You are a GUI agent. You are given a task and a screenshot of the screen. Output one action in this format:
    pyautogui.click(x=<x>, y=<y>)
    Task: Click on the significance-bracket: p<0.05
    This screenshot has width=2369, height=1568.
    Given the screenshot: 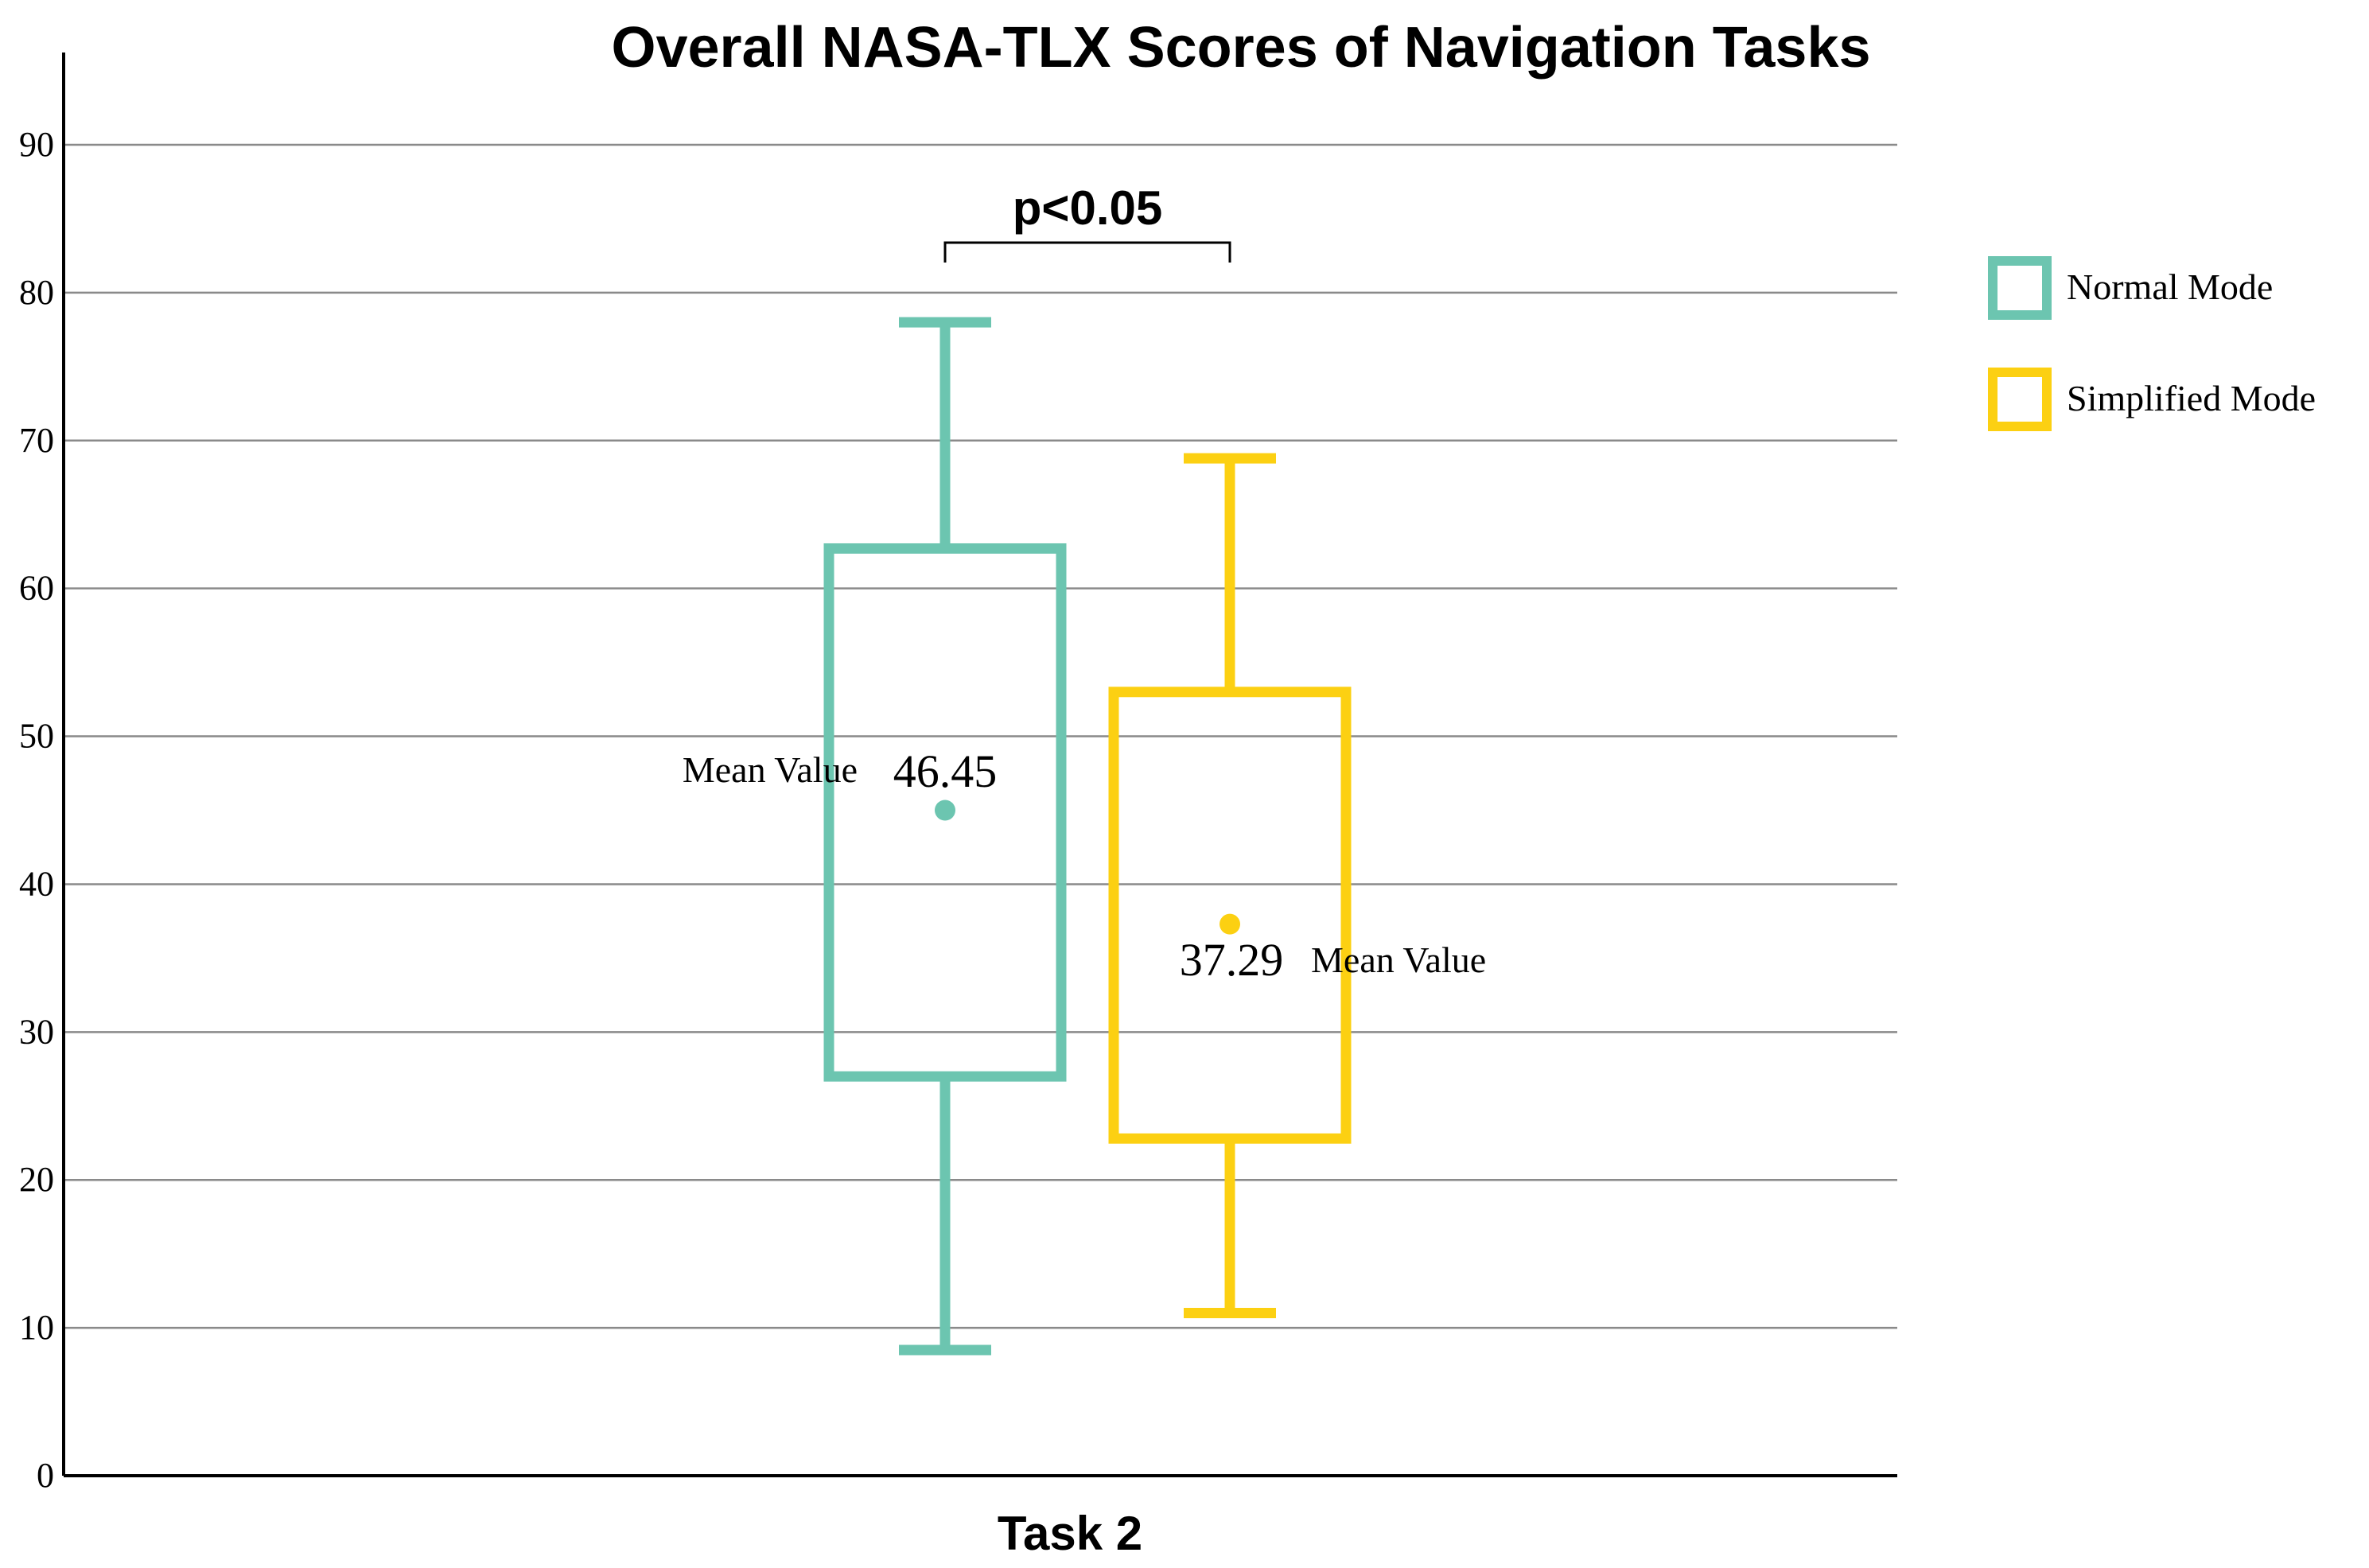 What is the action you would take?
    pyautogui.click(x=1087, y=222)
    